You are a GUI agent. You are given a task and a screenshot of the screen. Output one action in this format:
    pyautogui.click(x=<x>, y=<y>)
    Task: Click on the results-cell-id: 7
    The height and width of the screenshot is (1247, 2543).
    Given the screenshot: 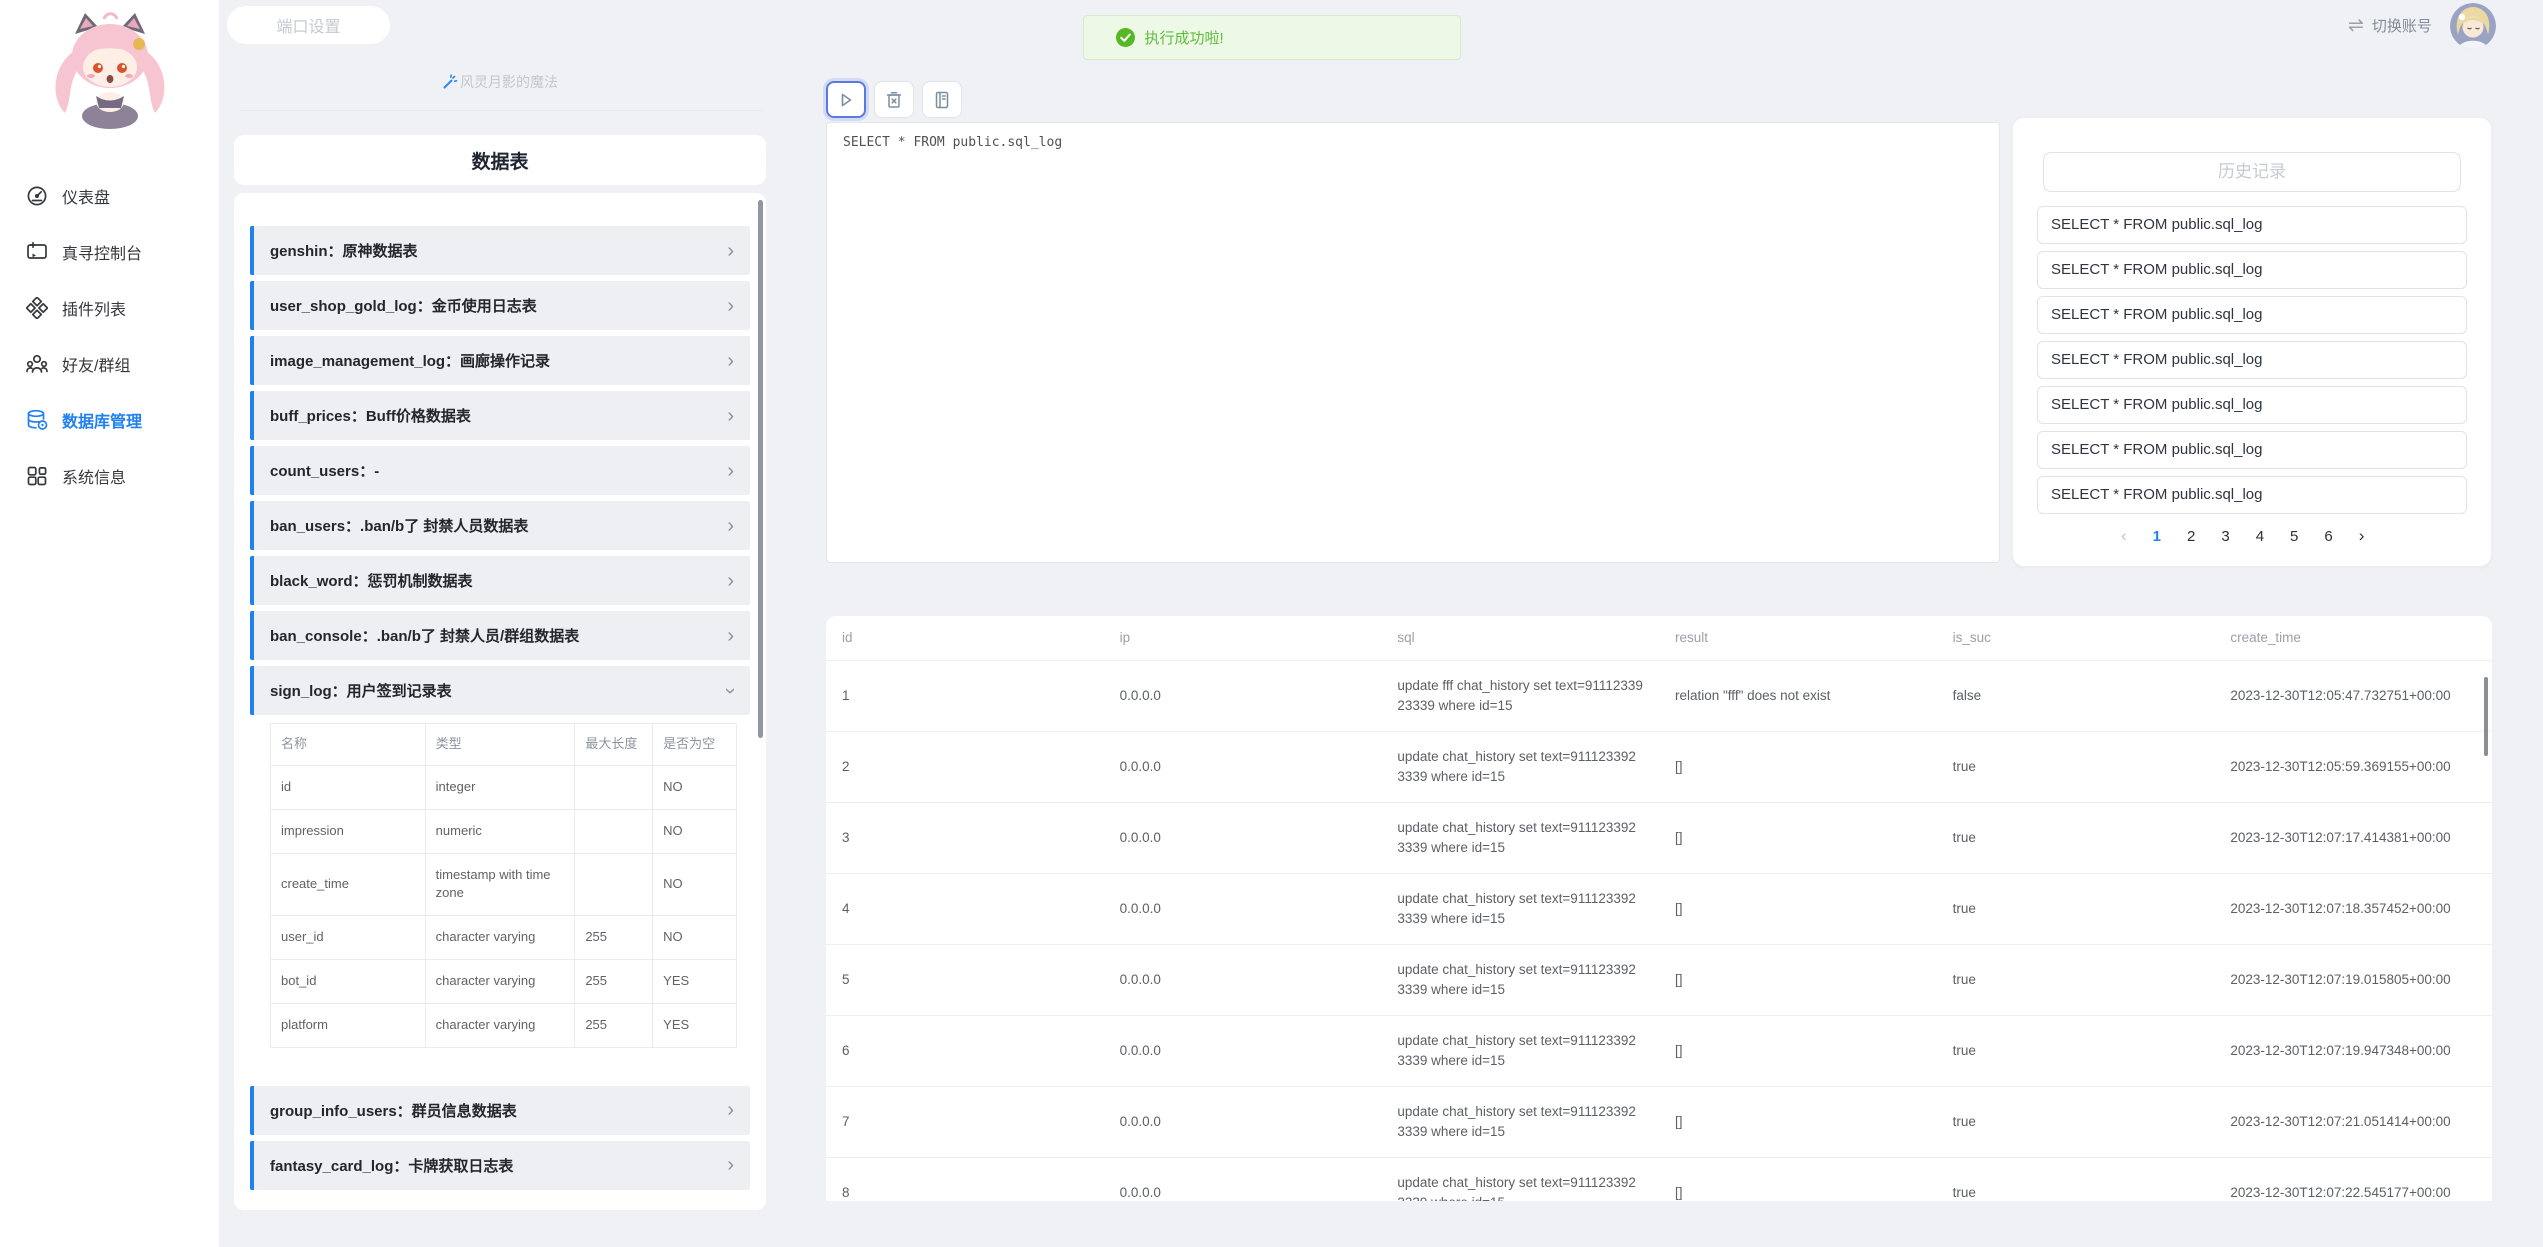 What is the action you would take?
    pyautogui.click(x=846, y=1121)
    